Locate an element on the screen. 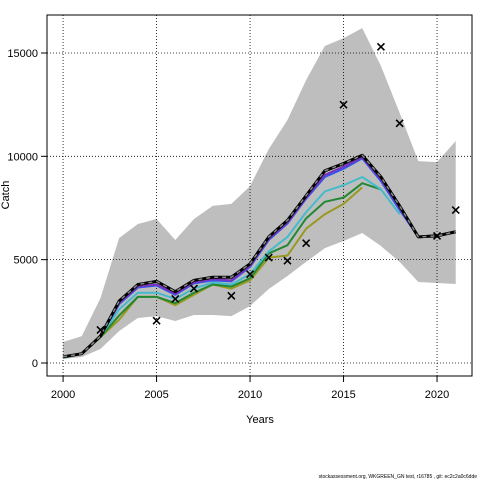  y-tick-label: 15000 is located at coordinates (22, 54).